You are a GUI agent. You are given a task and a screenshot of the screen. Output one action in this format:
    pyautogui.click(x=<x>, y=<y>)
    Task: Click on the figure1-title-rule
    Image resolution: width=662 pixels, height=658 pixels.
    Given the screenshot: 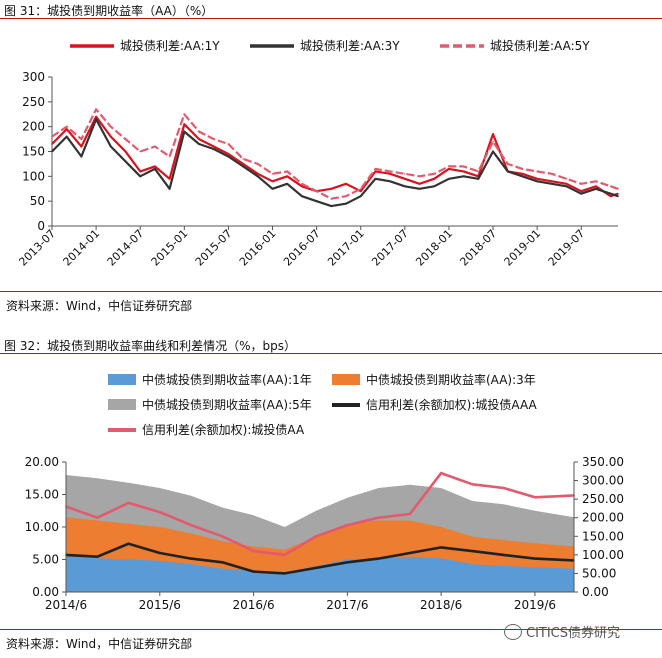 What is the action you would take?
    pyautogui.click(x=331, y=18)
    